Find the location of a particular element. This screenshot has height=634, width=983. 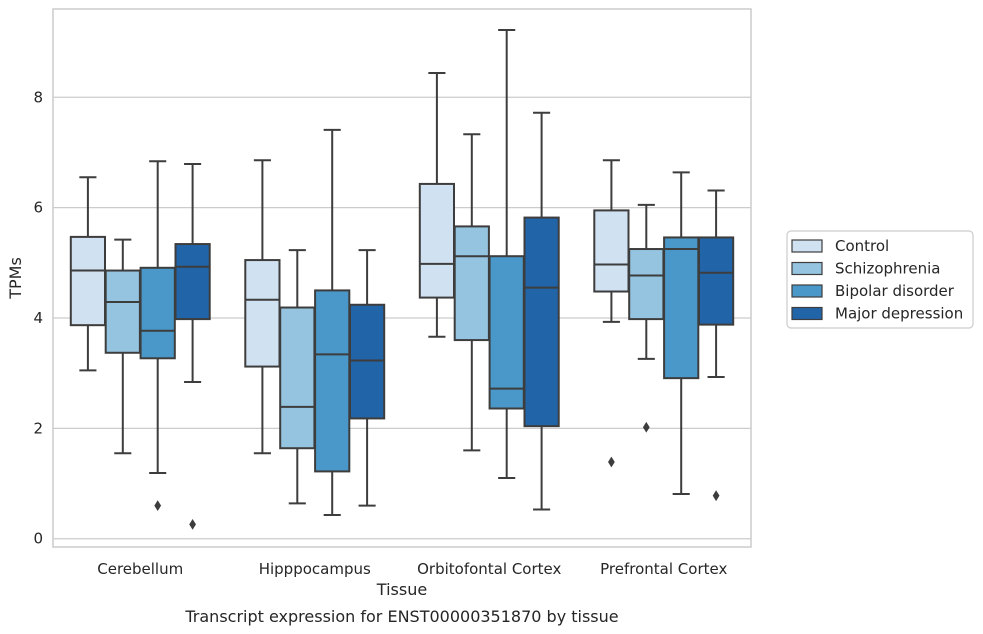

y-axis-label: TPMs is located at coordinates (15, 278).